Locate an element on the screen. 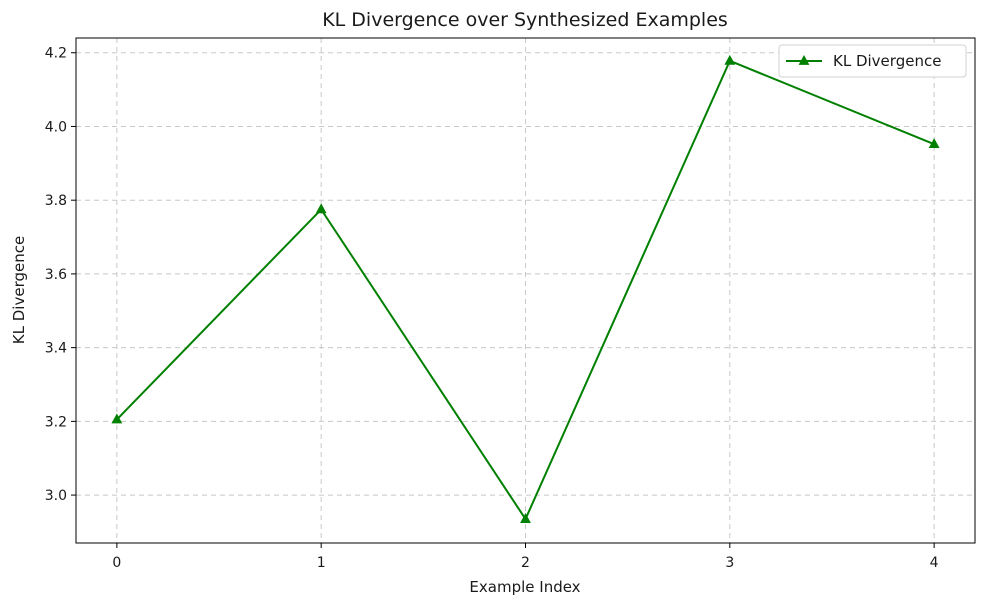  y-tick-label: 3.8 is located at coordinates (56, 201).